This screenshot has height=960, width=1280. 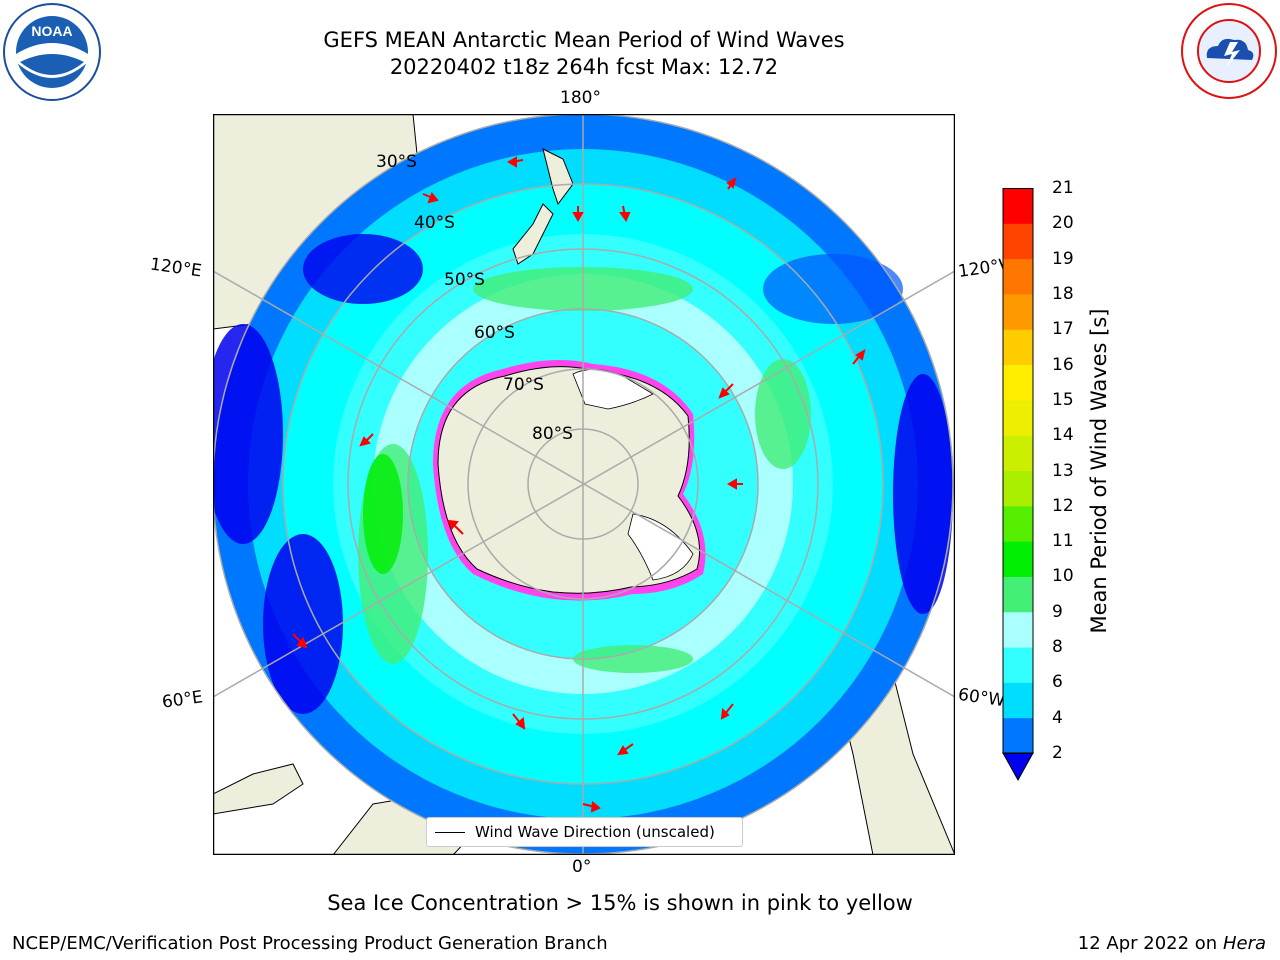 I want to click on lat-label-80s: 80°S, so click(x=552, y=434).